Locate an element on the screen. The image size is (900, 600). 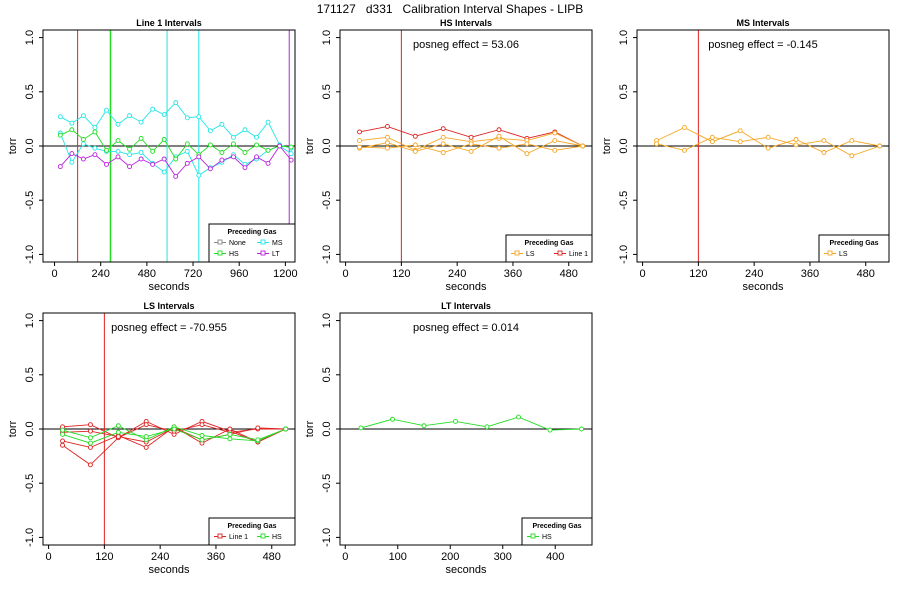
chart-5-y-tick-label-2: -0.5 is located at coordinates (327, 483).